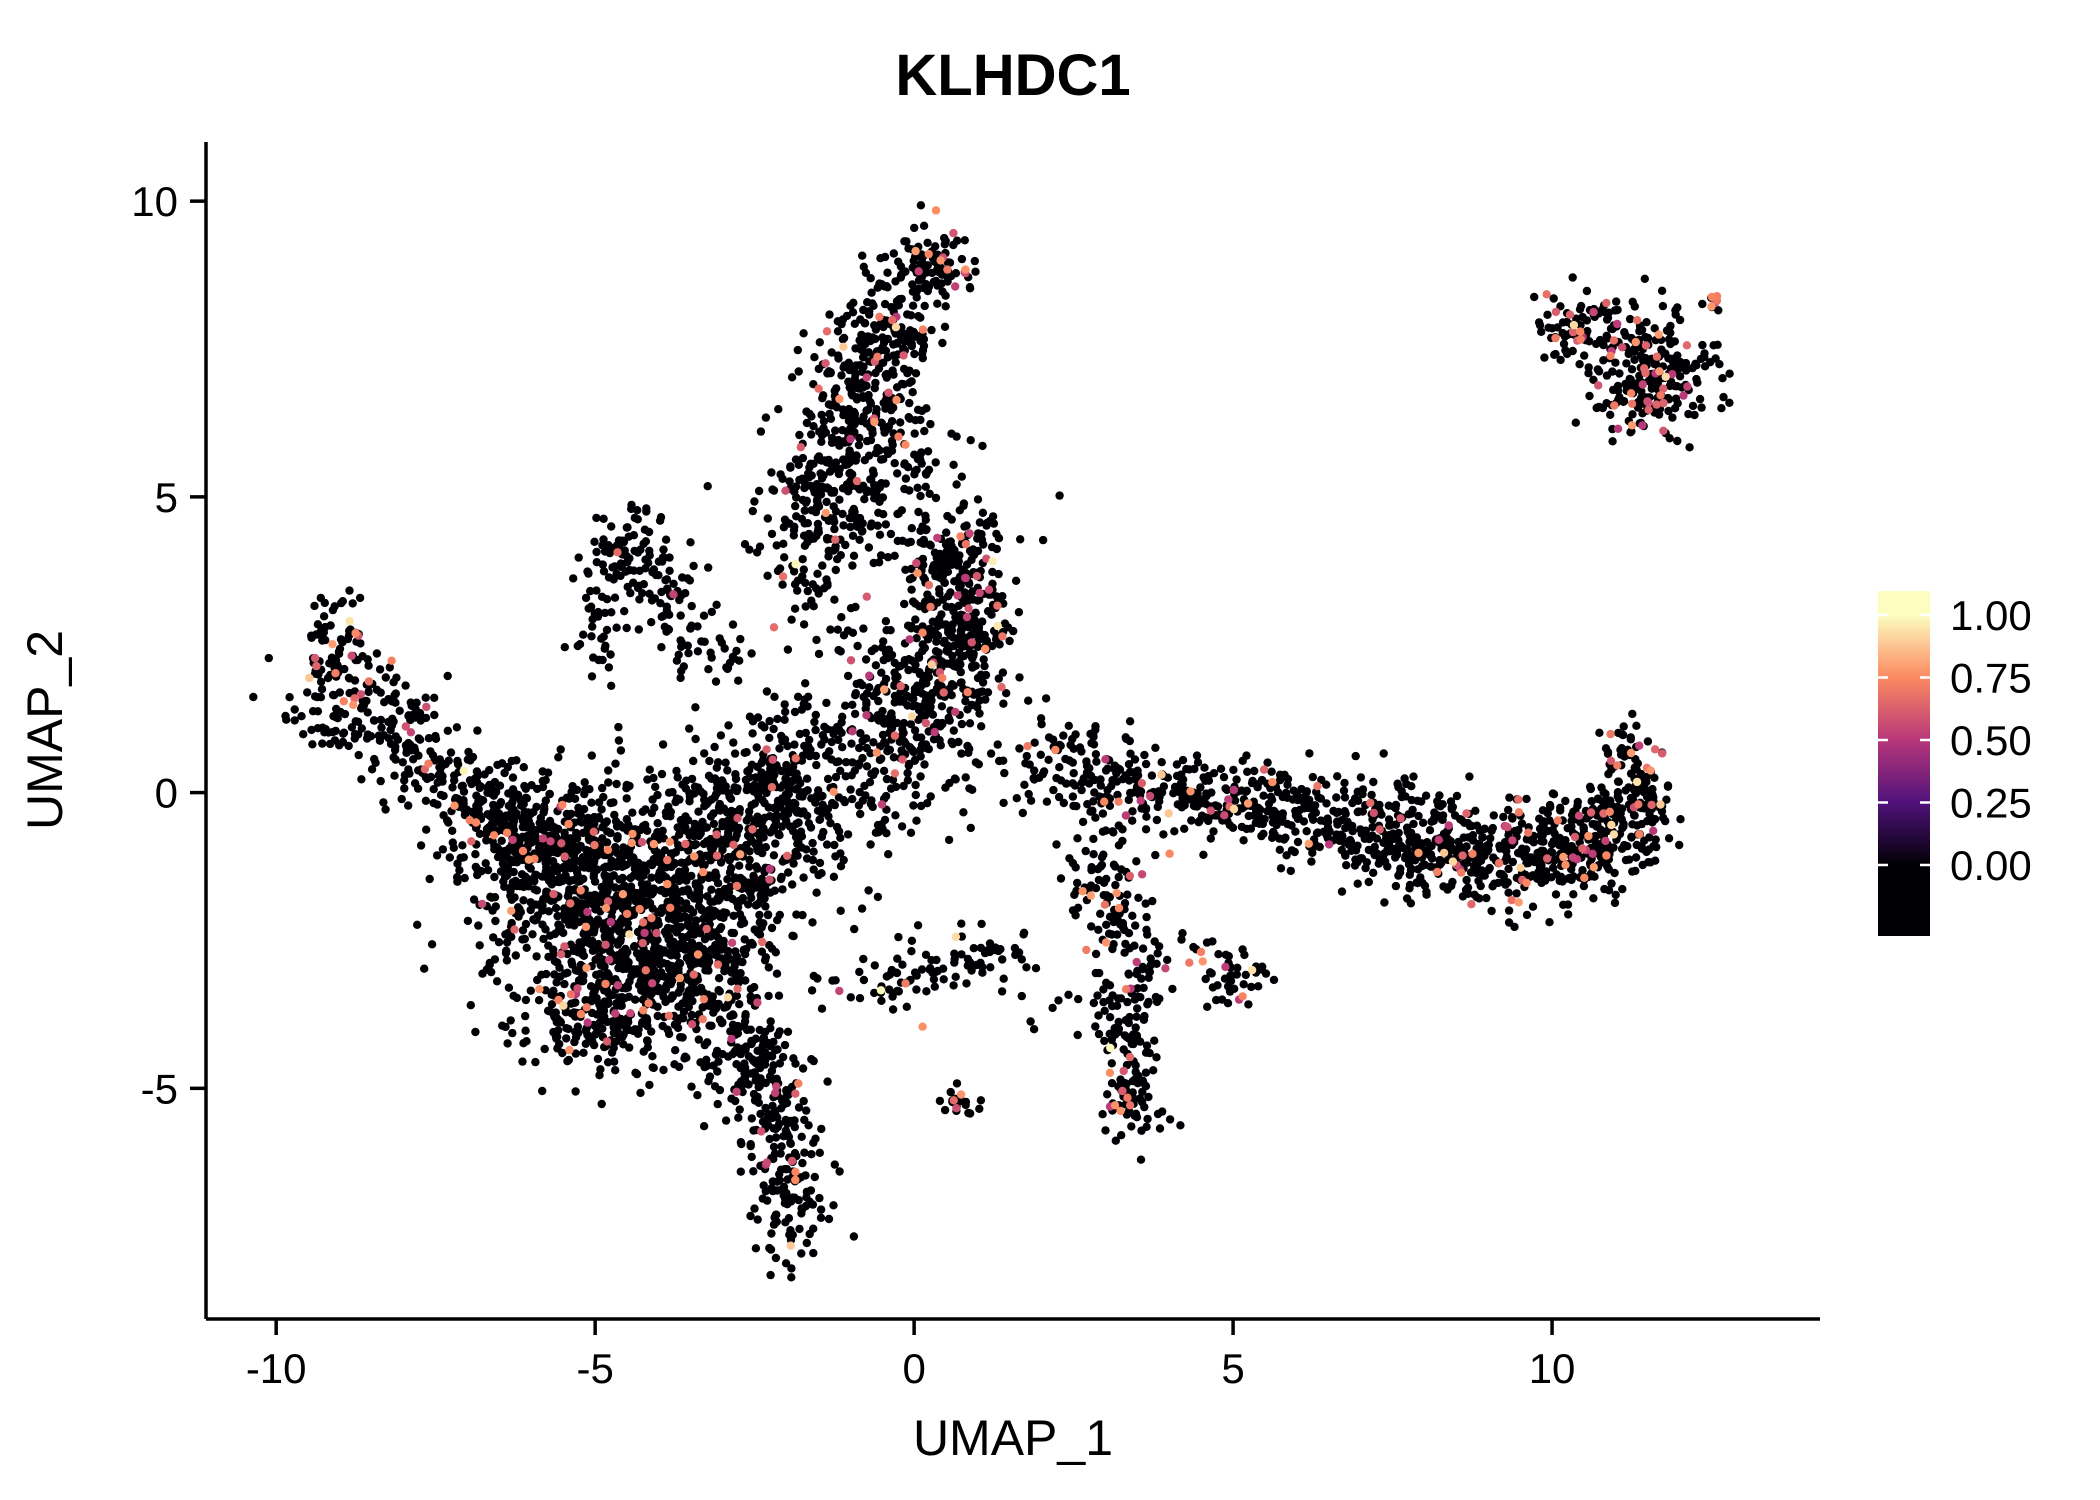 This screenshot has height=1500, width=2100. What do you see at coordinates (1991, 678) in the screenshot?
I see `colorbar-tick-label: 0.75` at bounding box center [1991, 678].